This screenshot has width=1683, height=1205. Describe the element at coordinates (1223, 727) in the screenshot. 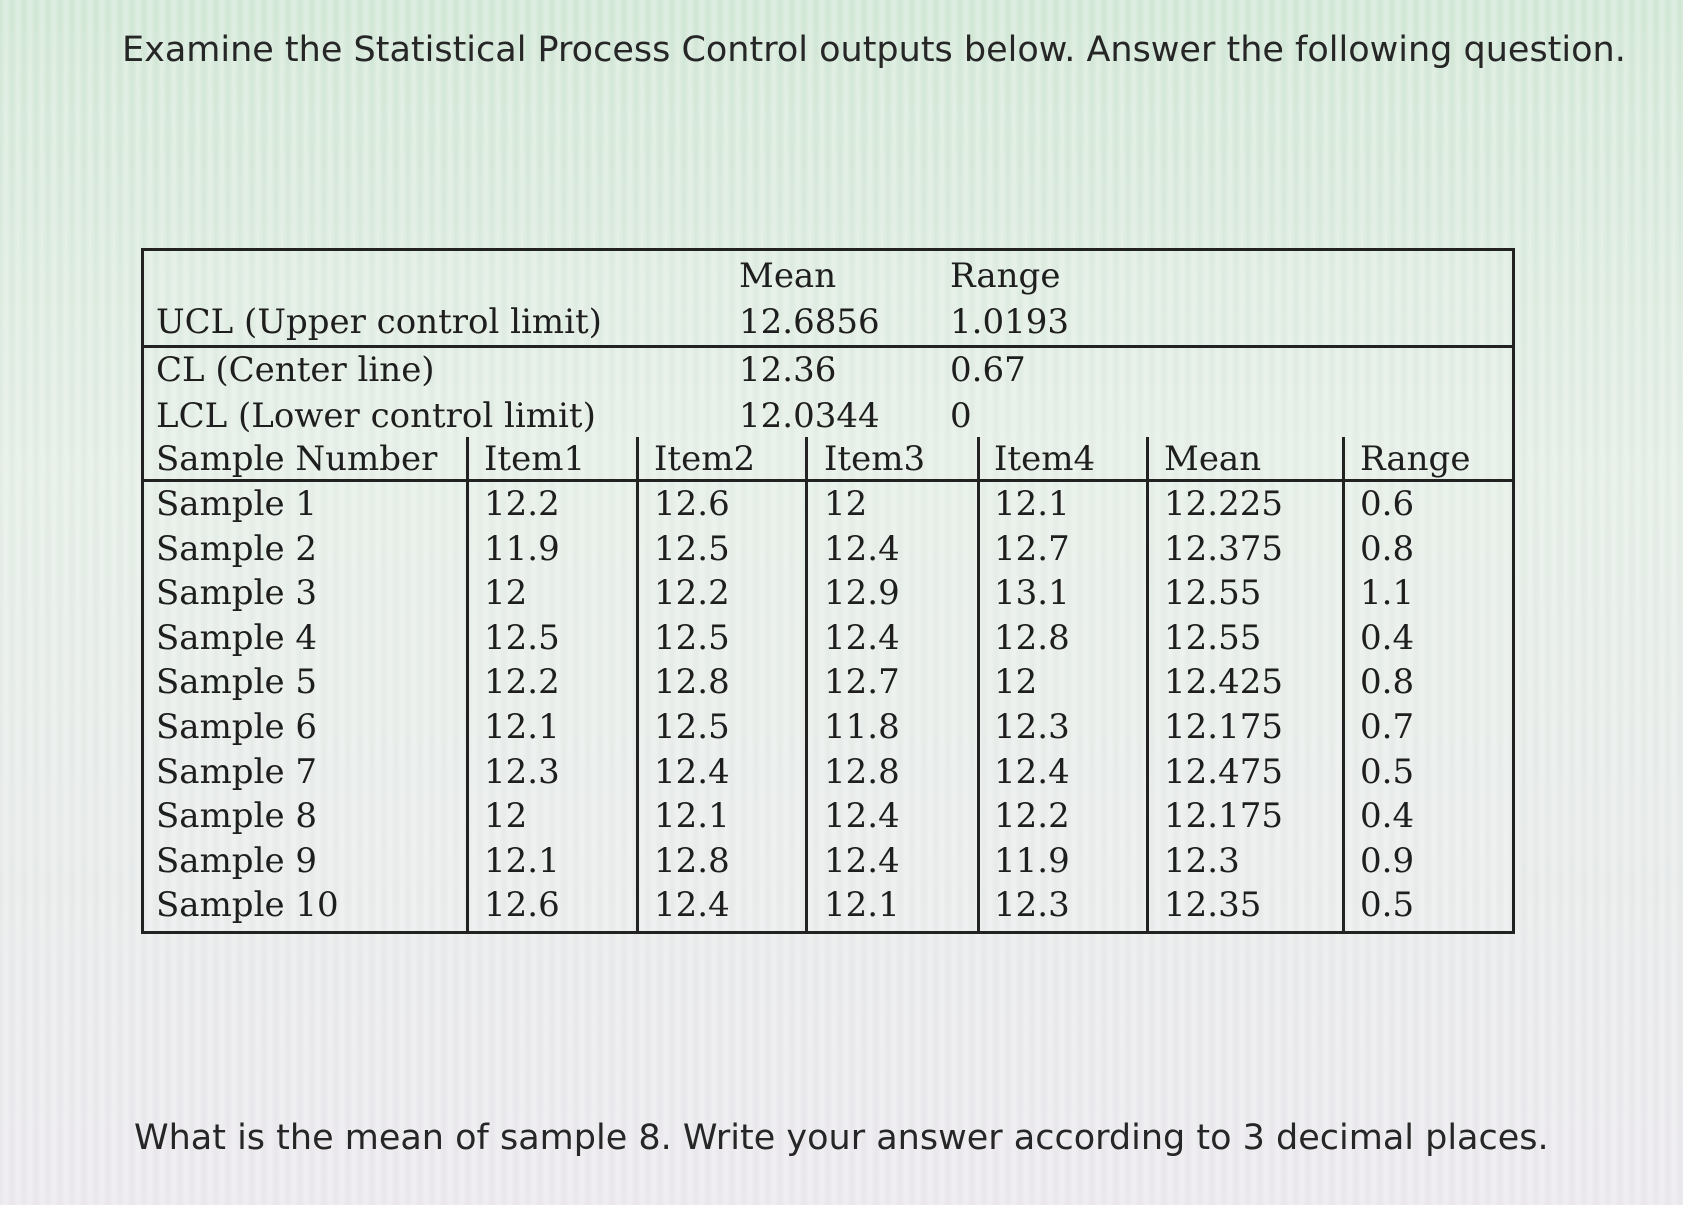

I see `sample-6-mean: 12.175` at that location.